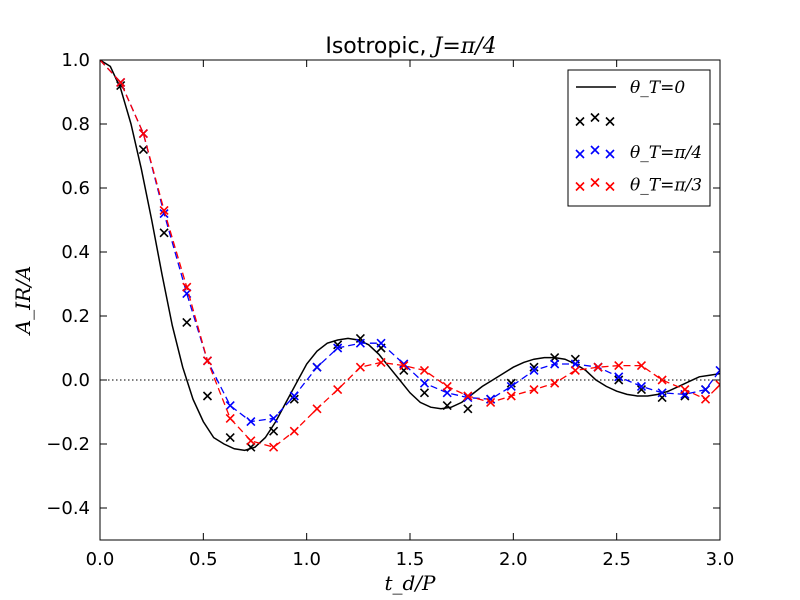  What do you see at coordinates (75, 188) in the screenshot?
I see `y-tick-label: 0.6` at bounding box center [75, 188].